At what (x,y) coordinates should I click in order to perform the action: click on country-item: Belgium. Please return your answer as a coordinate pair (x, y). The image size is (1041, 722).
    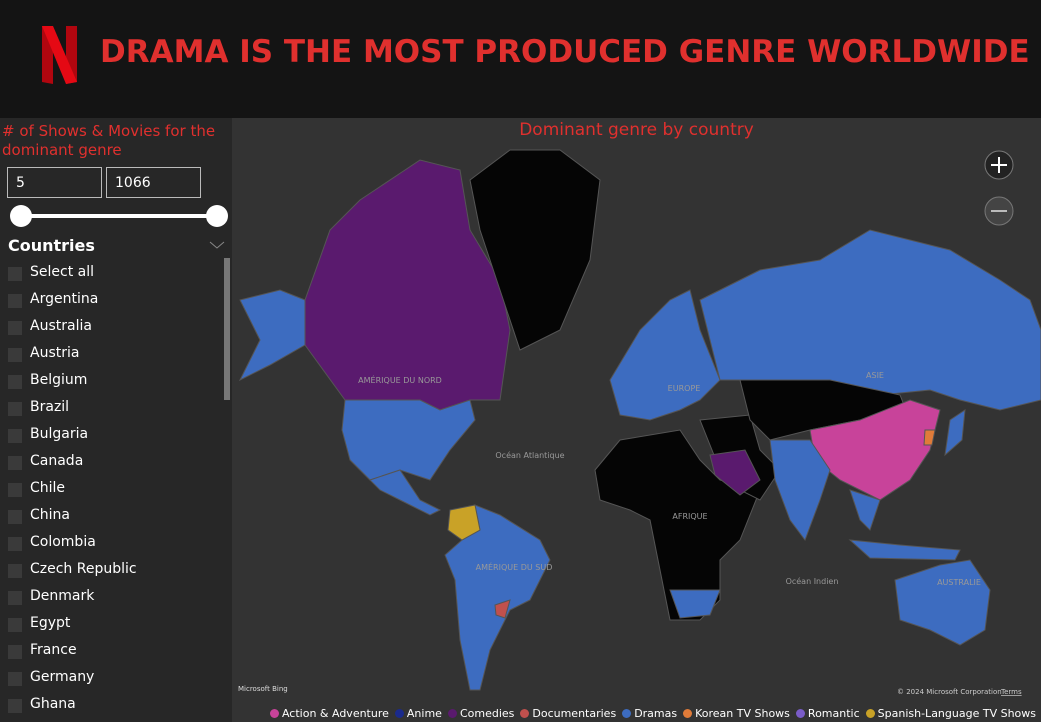
    Looking at the image, I should click on (59, 380).